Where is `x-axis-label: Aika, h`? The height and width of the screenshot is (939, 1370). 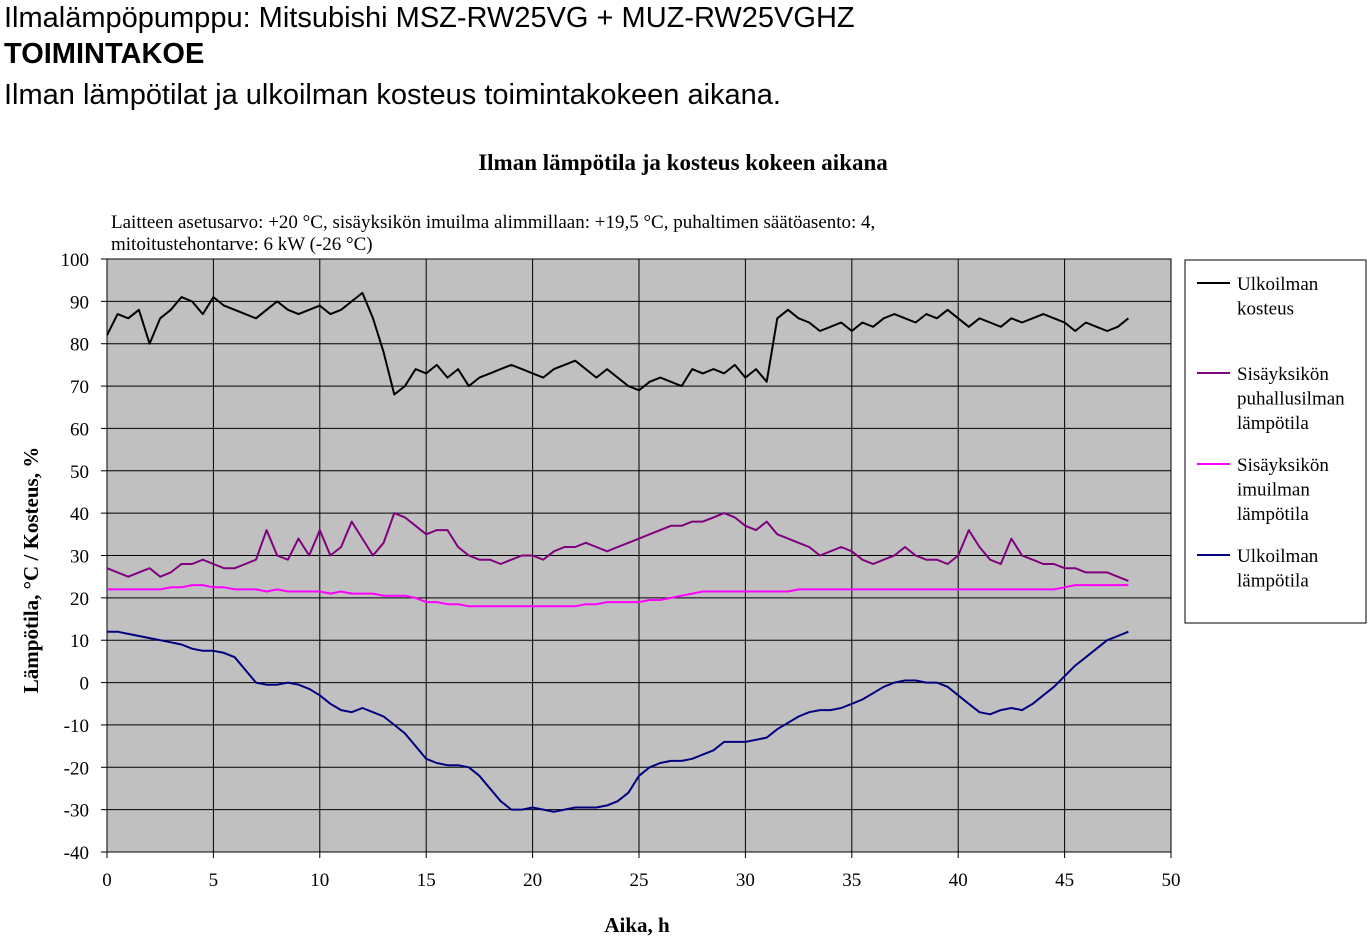
x-axis-label: Aika, h is located at coordinates (637, 925).